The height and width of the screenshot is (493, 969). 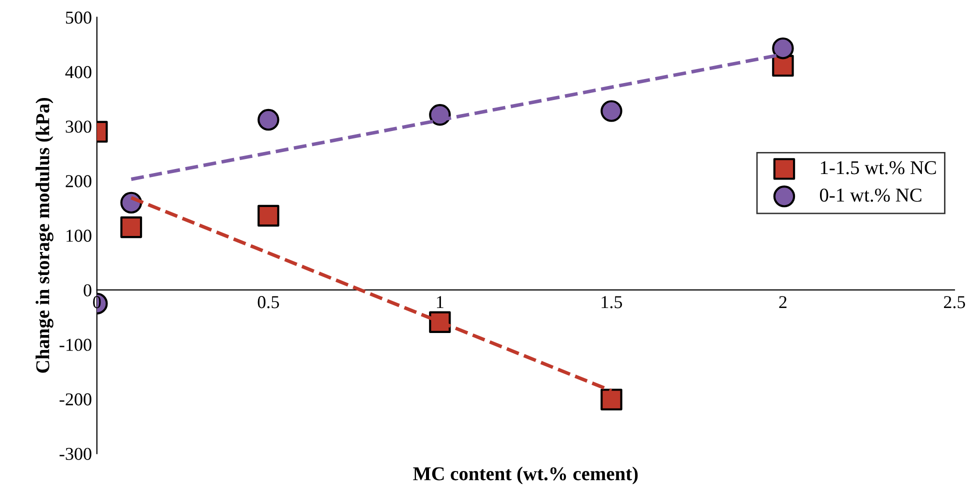 What do you see at coordinates (76, 399) in the screenshot?
I see `y-tick-label: -200` at bounding box center [76, 399].